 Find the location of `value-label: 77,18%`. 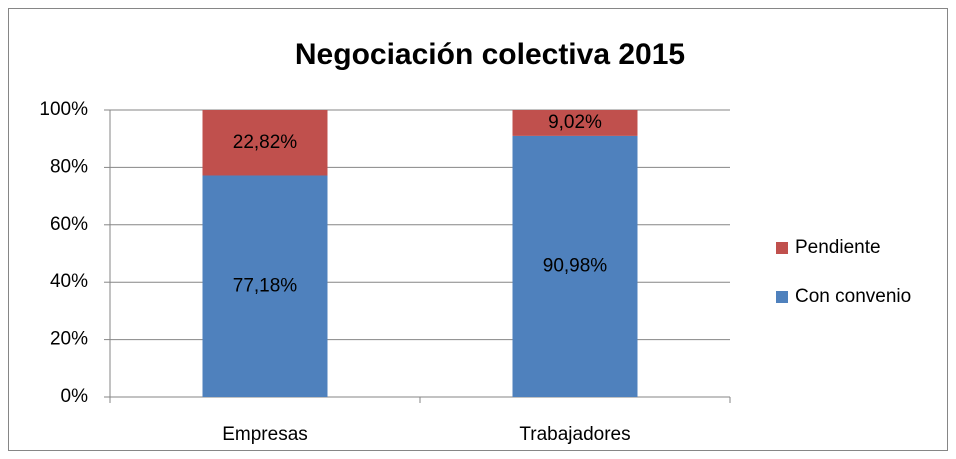

value-label: 77,18% is located at coordinates (265, 285).